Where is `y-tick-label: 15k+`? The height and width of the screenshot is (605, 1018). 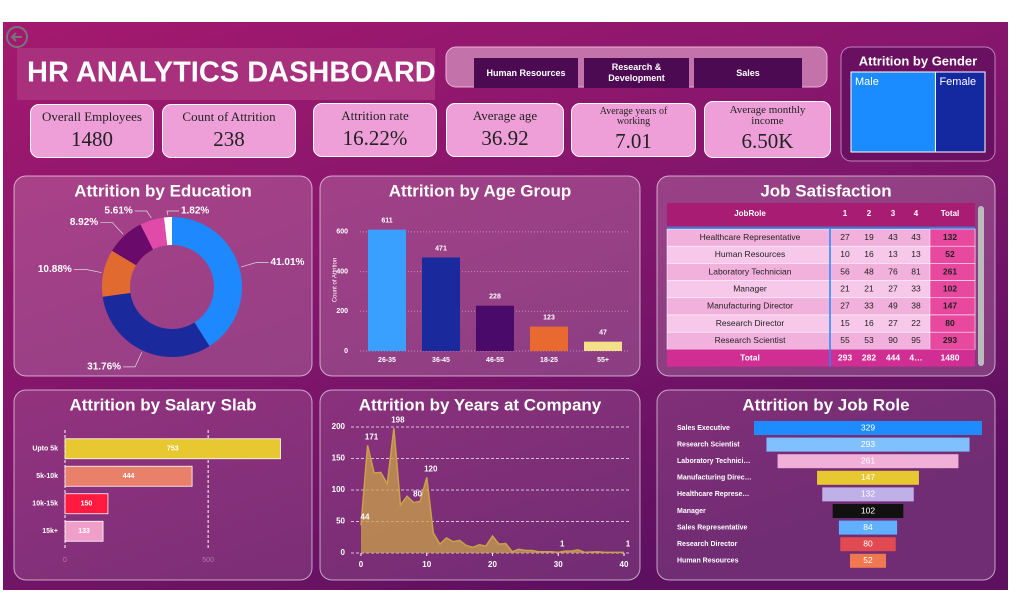
y-tick-label: 15k+ is located at coordinates (50, 531).